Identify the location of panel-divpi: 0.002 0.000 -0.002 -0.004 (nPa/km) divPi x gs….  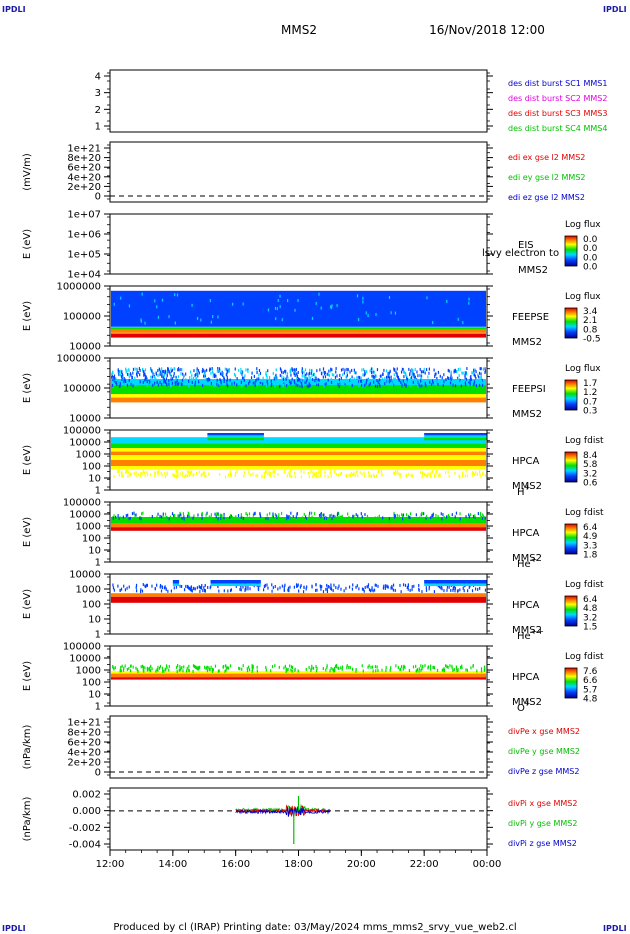
(299, 819).